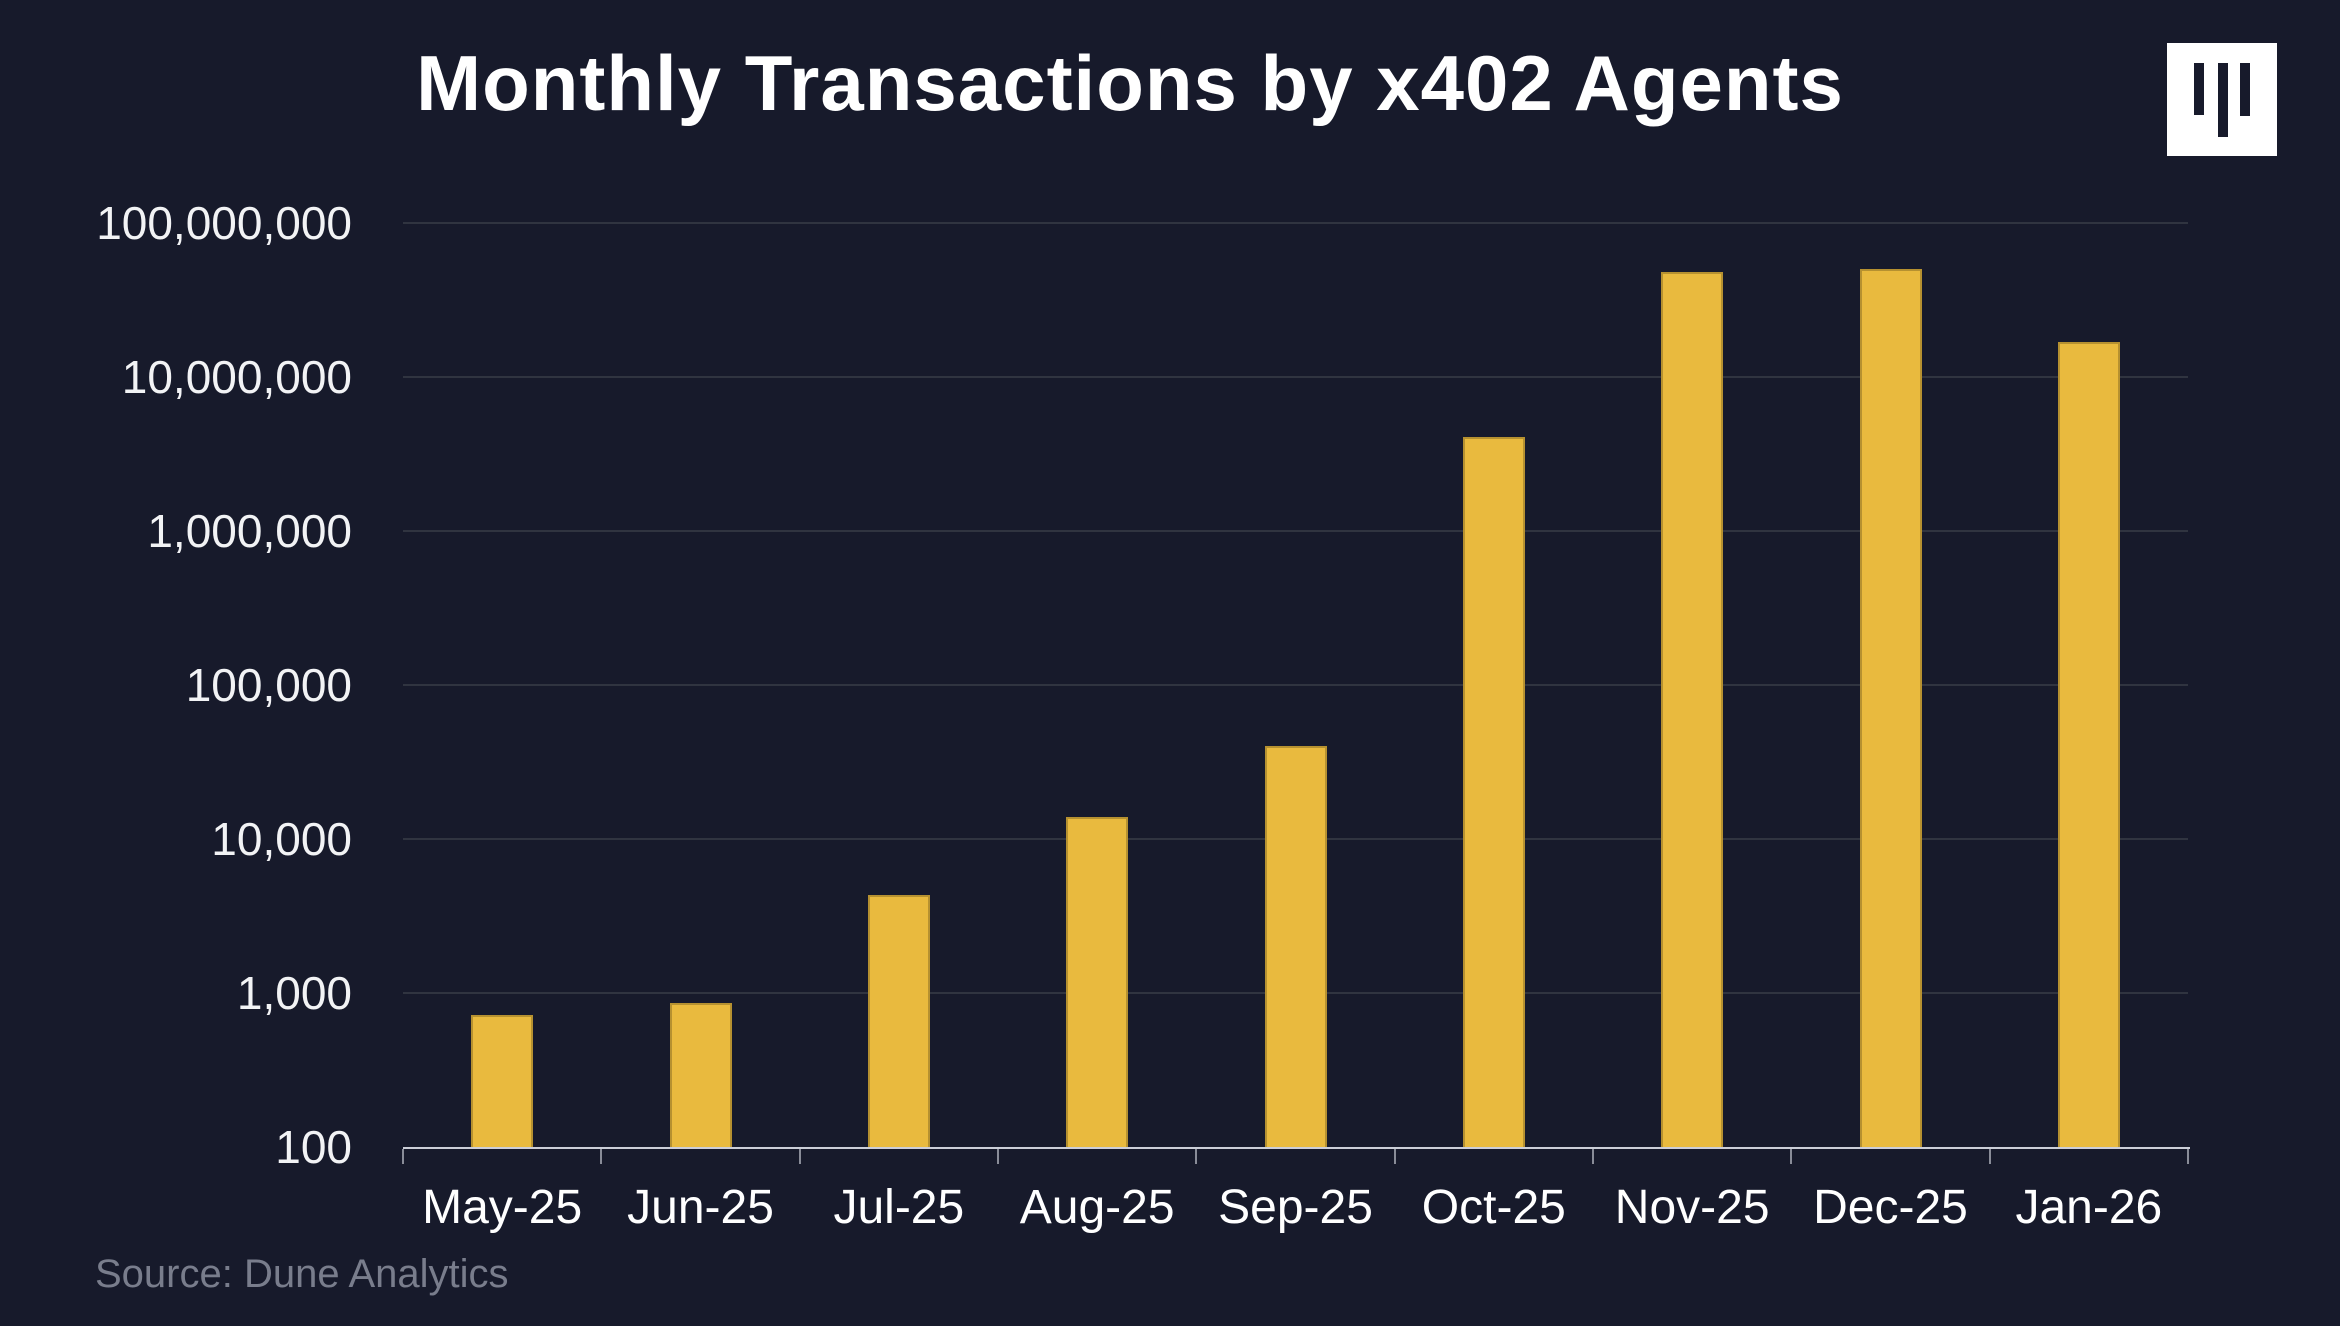  I want to click on y-axis-label: 10,000, so click(281, 839).